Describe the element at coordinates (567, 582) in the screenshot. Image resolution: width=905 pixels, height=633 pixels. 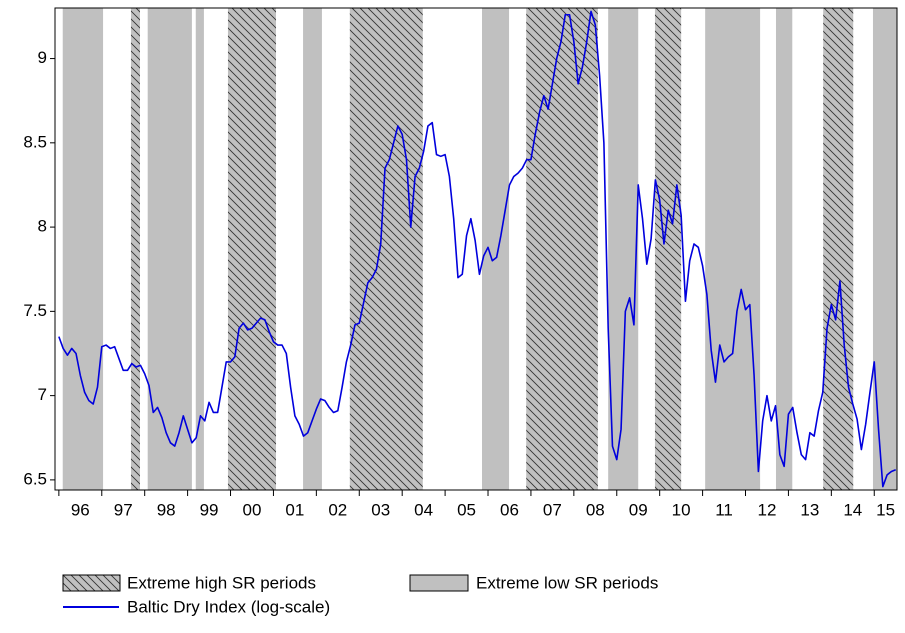
I see `legend-label: Extreme low SR periods` at that location.